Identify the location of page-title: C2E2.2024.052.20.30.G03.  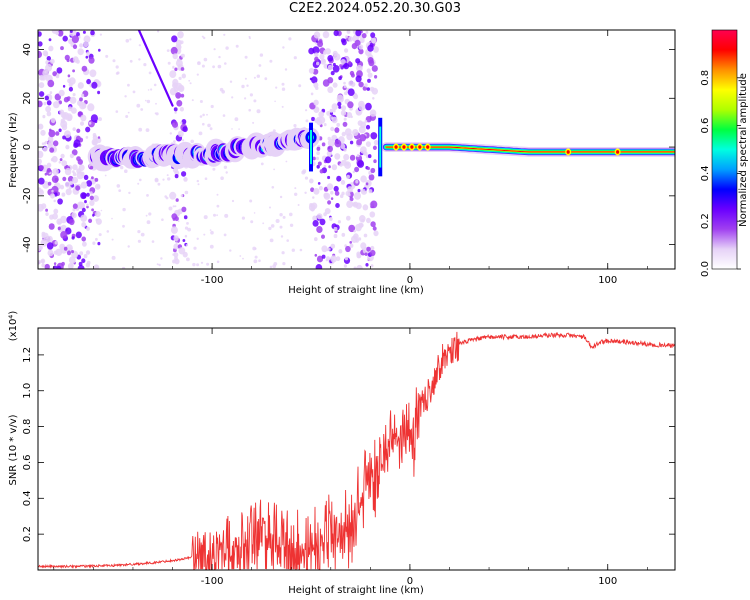
(375, 8).